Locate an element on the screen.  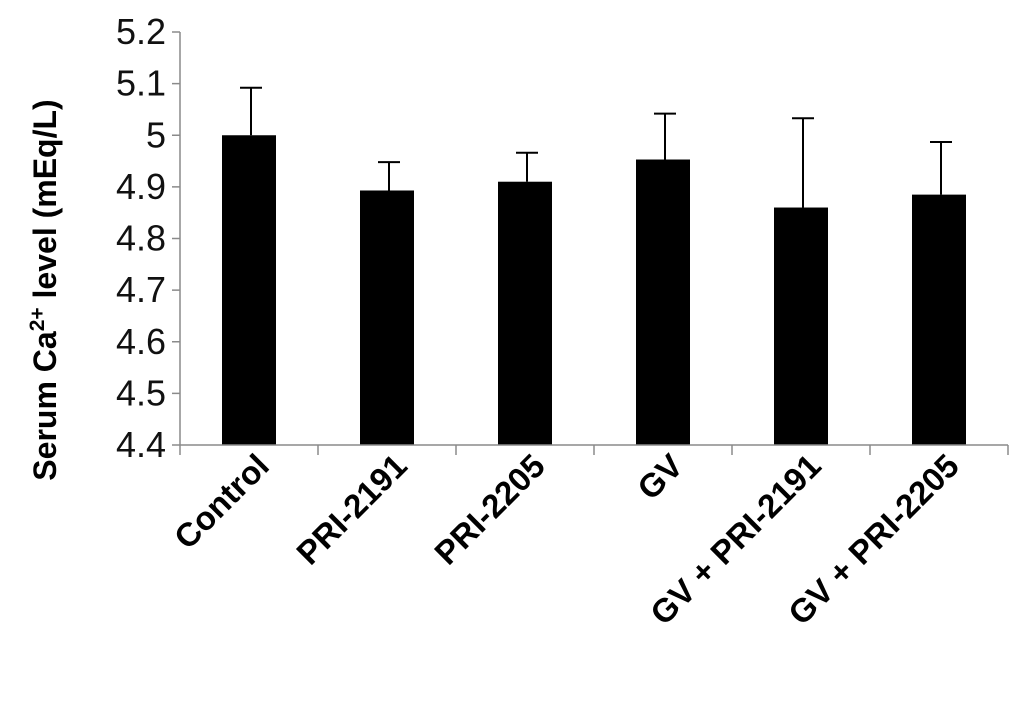
y-tick-label: 4.8 is located at coordinates (141, 238).